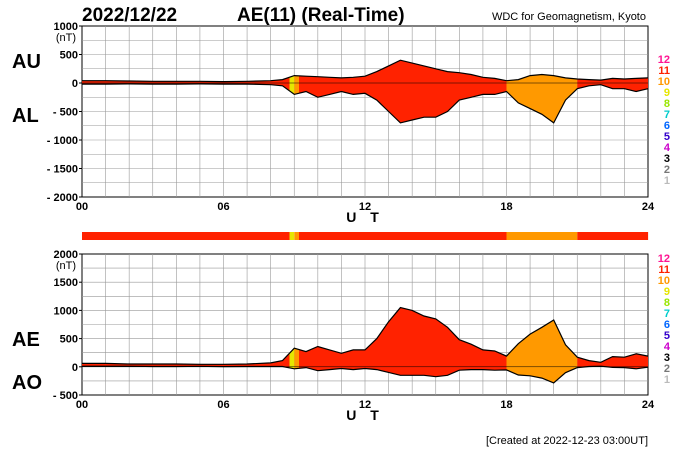 The height and width of the screenshot is (450, 700). Describe the element at coordinates (27, 383) in the screenshot. I see `series-label-ao: AO` at that location.